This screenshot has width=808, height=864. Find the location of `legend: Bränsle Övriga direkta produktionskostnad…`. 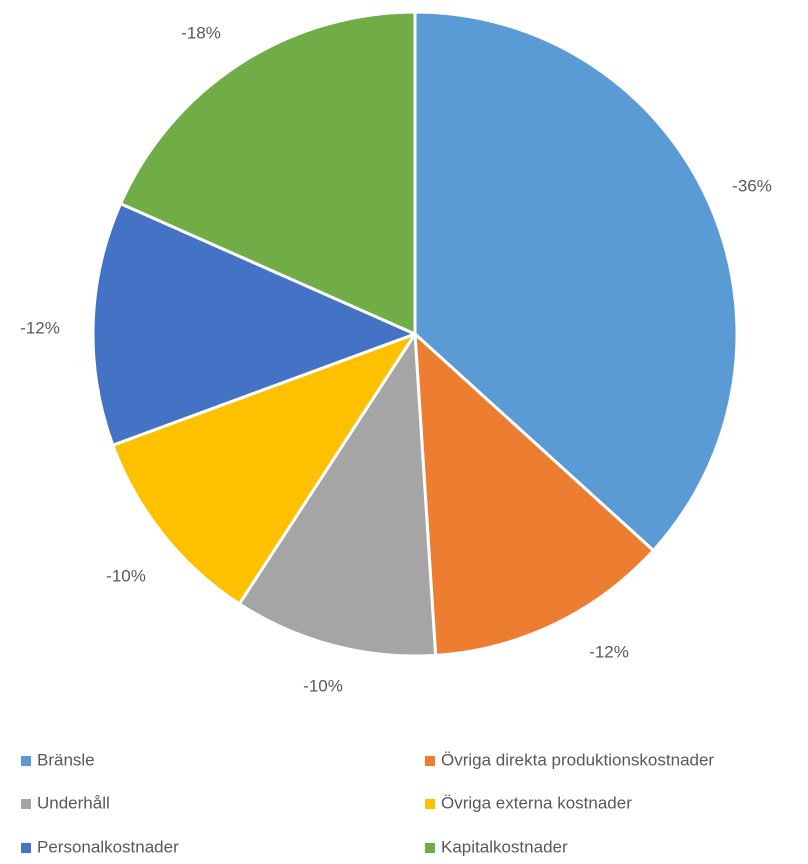

legend: Bränsle Övriga direkta produktionskostnad… is located at coordinates (367, 803).